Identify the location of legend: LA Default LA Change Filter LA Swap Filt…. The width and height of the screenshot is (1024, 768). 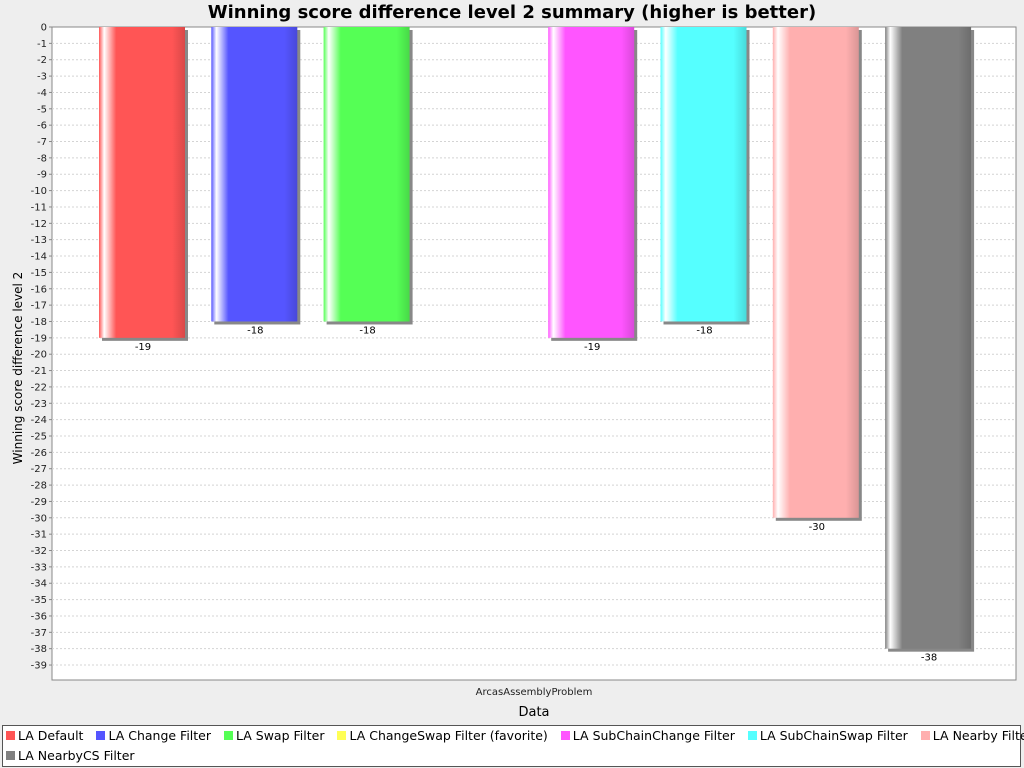
(513, 746).